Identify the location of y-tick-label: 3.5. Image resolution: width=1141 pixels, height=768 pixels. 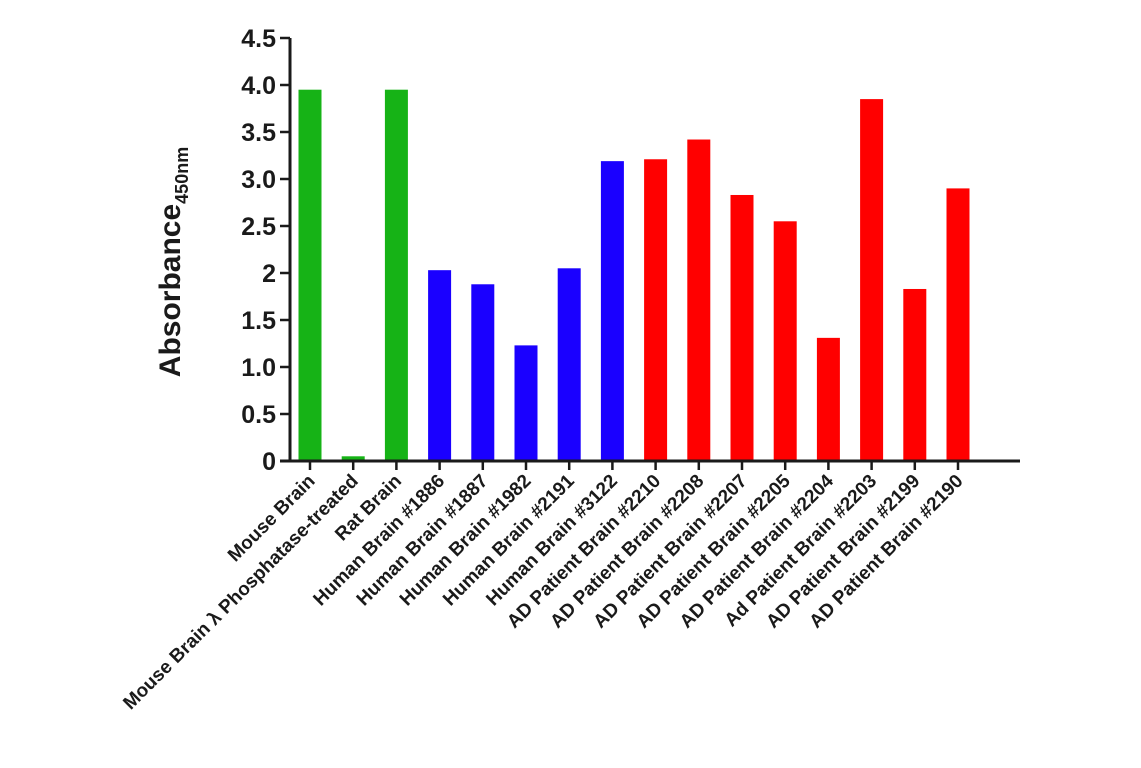
(258, 133).